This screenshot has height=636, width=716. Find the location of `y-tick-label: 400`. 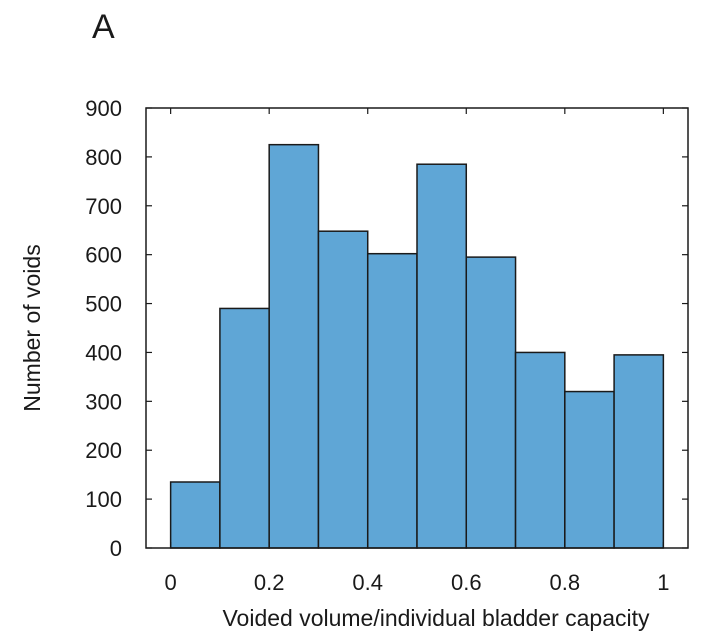

y-tick-label: 400 is located at coordinates (103, 352).